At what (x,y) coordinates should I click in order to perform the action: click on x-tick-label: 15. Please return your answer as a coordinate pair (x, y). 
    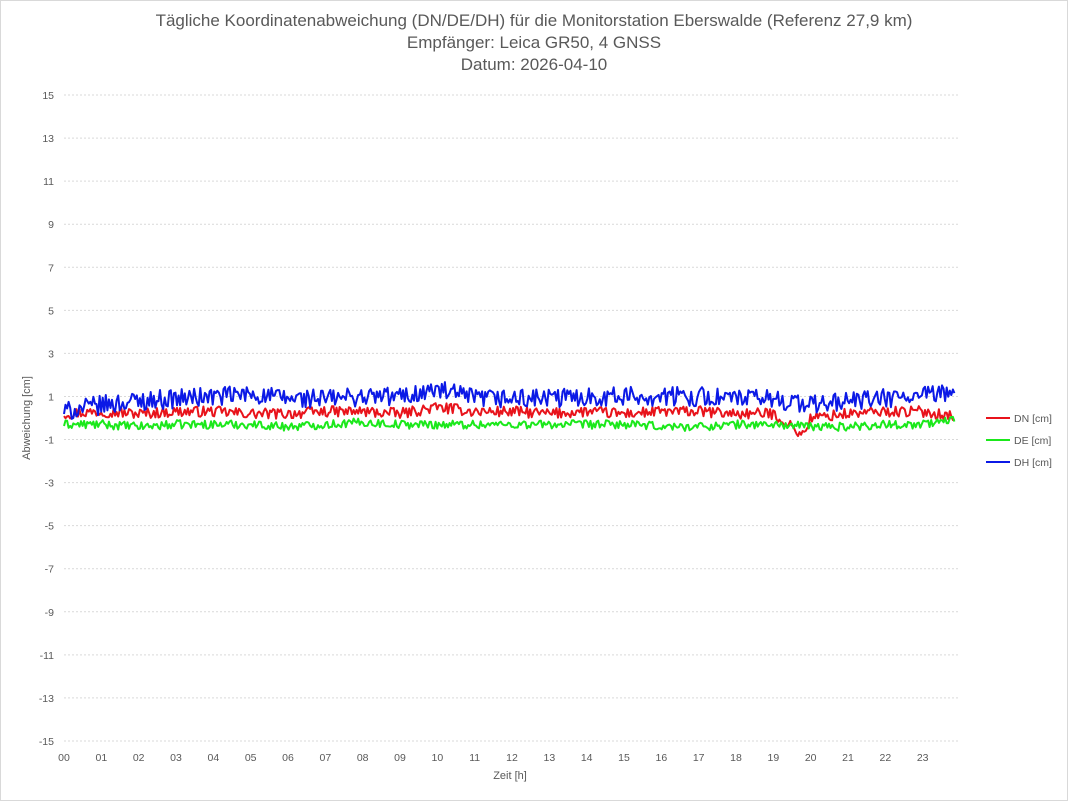
    Looking at the image, I should click on (624, 758).